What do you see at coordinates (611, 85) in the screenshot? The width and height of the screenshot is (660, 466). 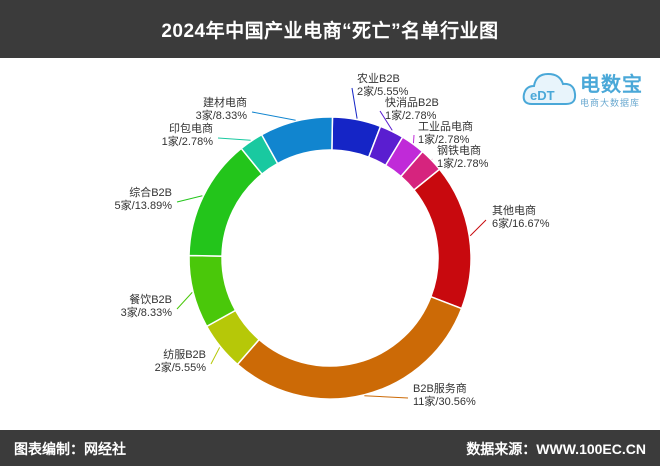 I see `logo-brand-text: 电数宝` at bounding box center [611, 85].